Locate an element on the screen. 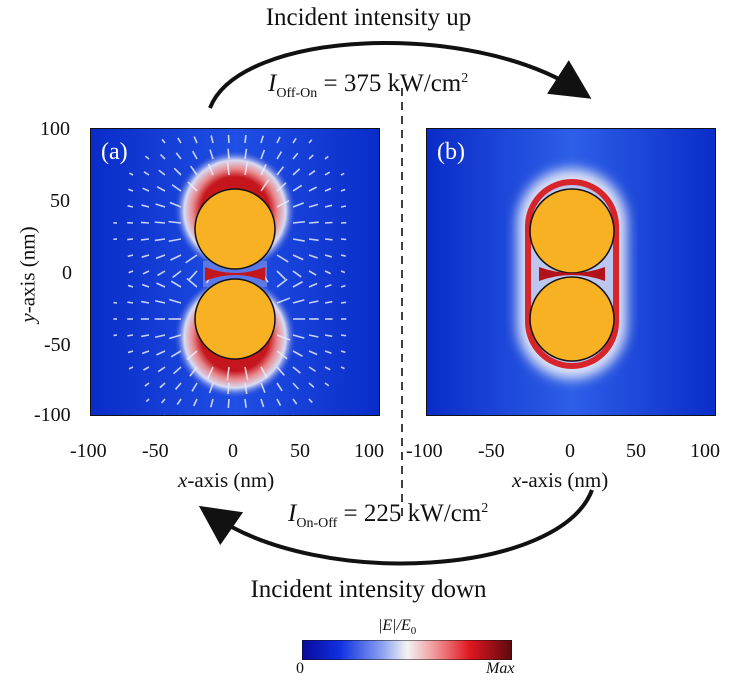 This screenshot has height=682, width=737. eq-rhs: = 375 kW/cm is located at coordinates (392, 83).